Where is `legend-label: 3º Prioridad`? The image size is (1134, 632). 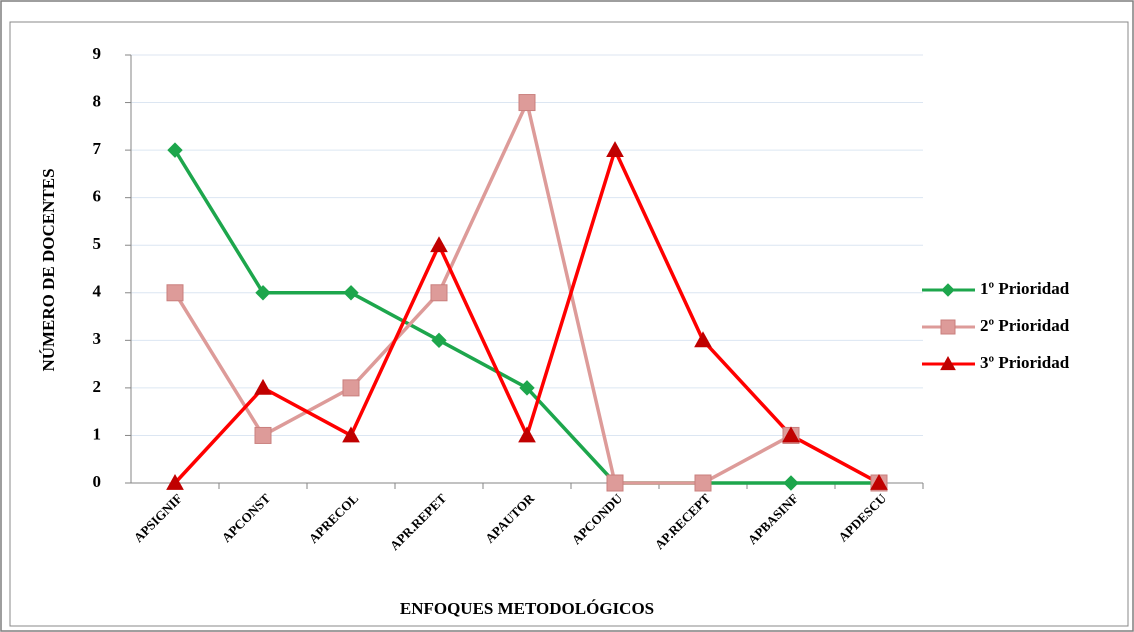 legend-label: 3º Prioridad is located at coordinates (1025, 362).